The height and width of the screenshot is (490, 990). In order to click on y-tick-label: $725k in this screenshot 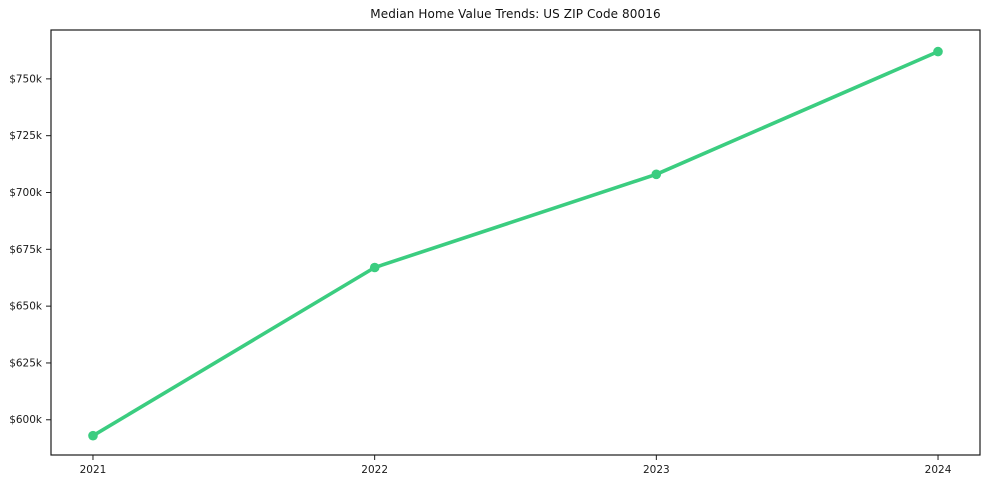, I will do `click(26, 136)`.